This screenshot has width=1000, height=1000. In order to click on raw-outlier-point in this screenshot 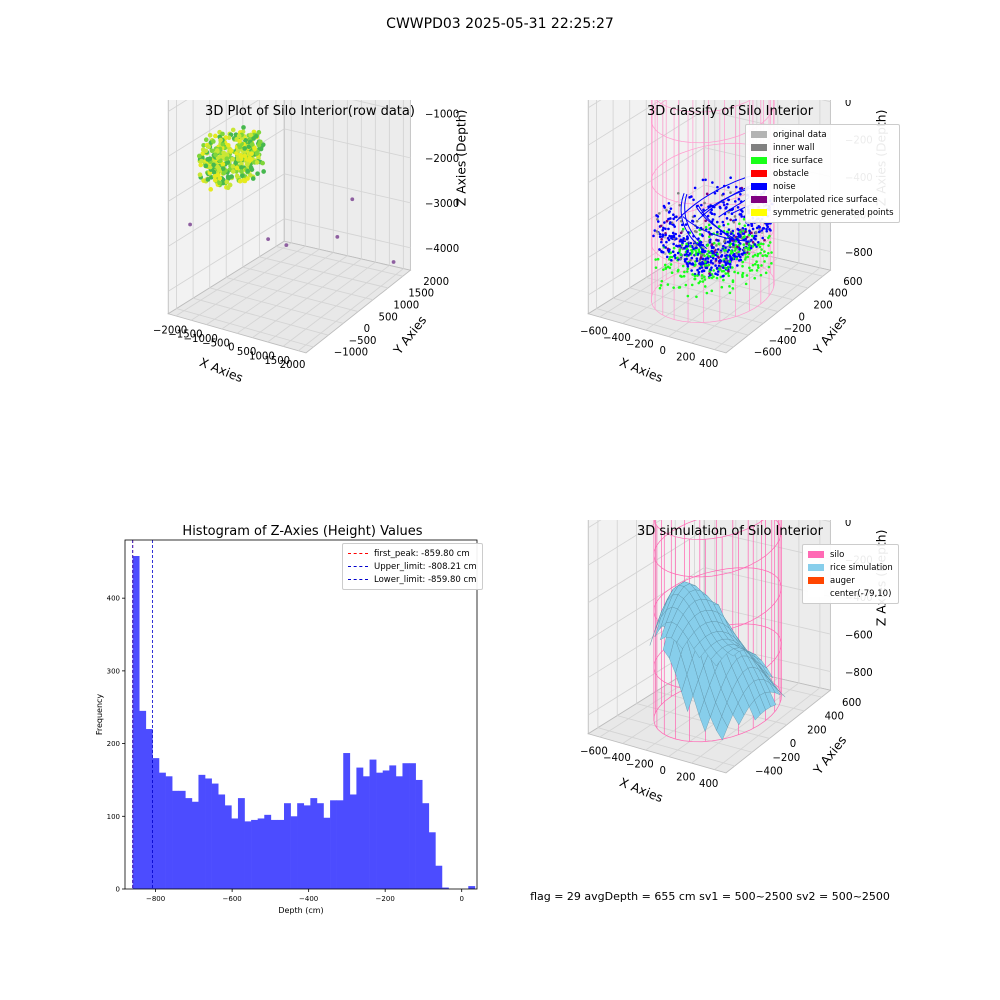, I will do `click(352, 199)`.